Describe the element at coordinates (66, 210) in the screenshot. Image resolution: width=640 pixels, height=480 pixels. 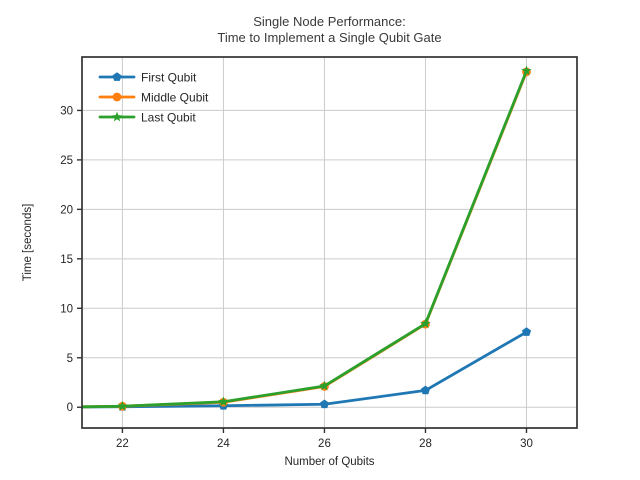
I see `y-tick-label: 20` at that location.